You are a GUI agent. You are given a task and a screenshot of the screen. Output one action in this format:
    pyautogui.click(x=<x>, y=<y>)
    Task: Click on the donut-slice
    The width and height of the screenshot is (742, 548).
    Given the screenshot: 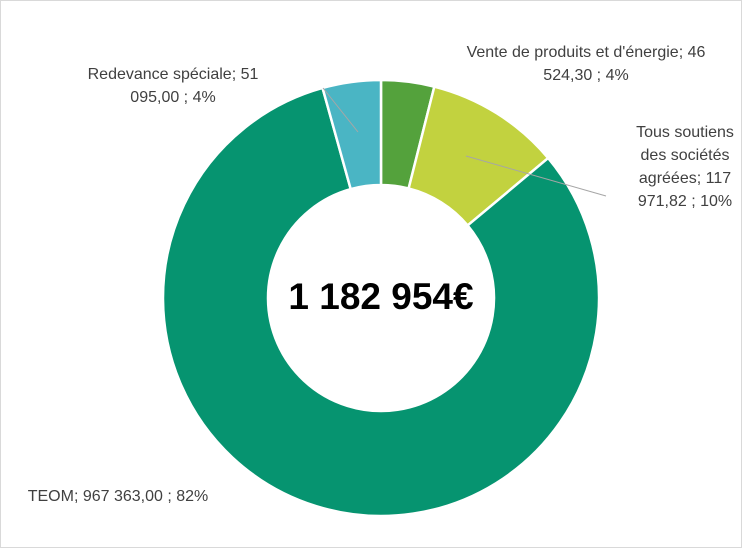 What is the action you would take?
    pyautogui.click(x=352, y=134)
    